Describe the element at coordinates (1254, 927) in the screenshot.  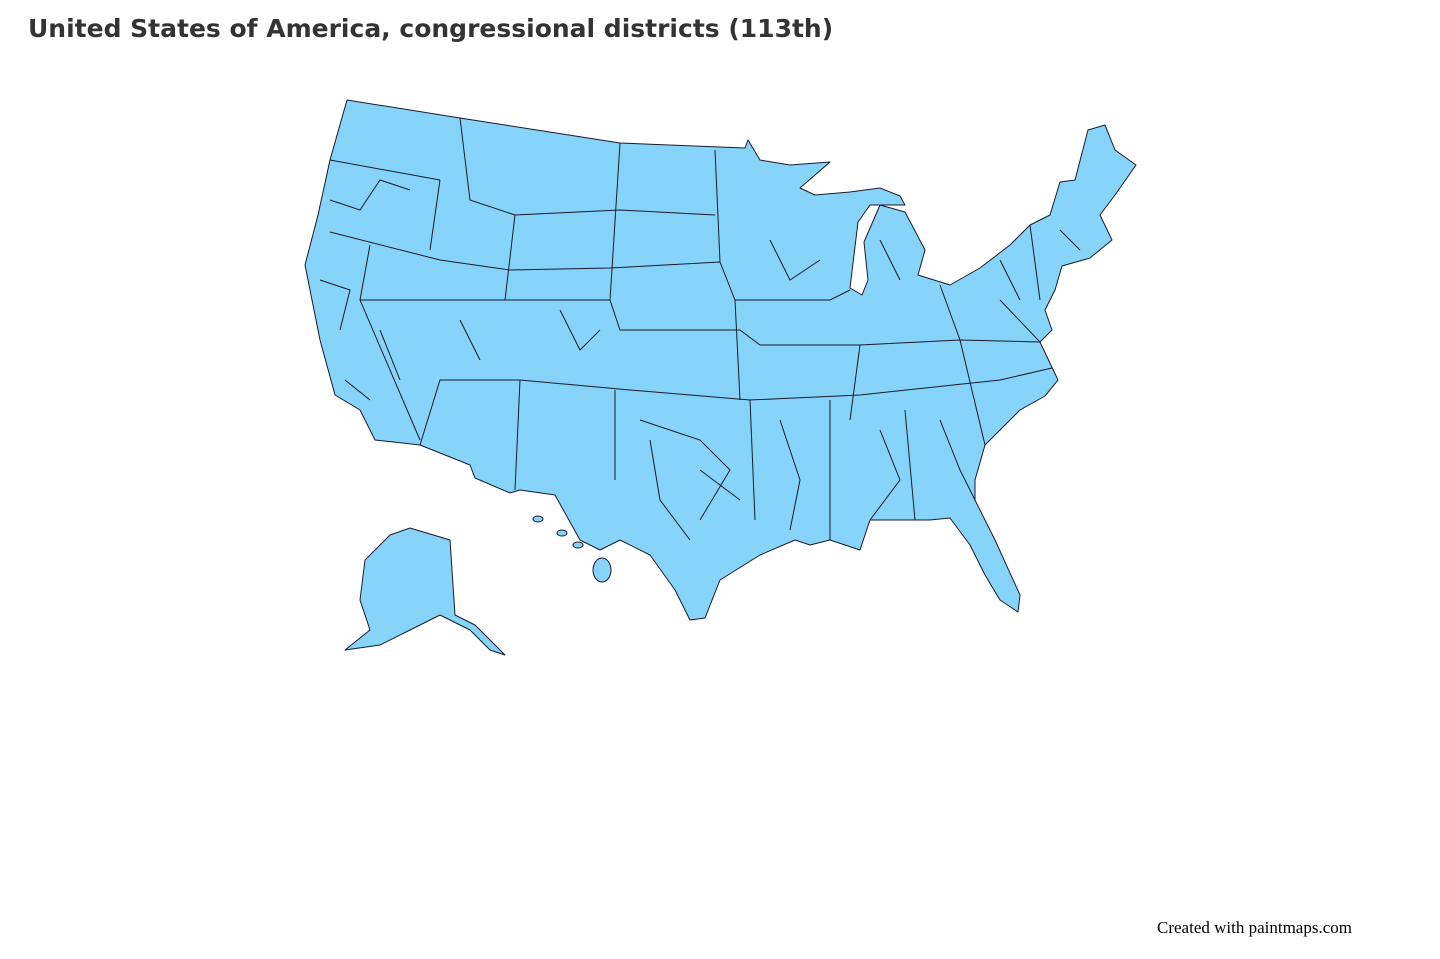
I see `credit: Created with paintmaps.com` at that location.